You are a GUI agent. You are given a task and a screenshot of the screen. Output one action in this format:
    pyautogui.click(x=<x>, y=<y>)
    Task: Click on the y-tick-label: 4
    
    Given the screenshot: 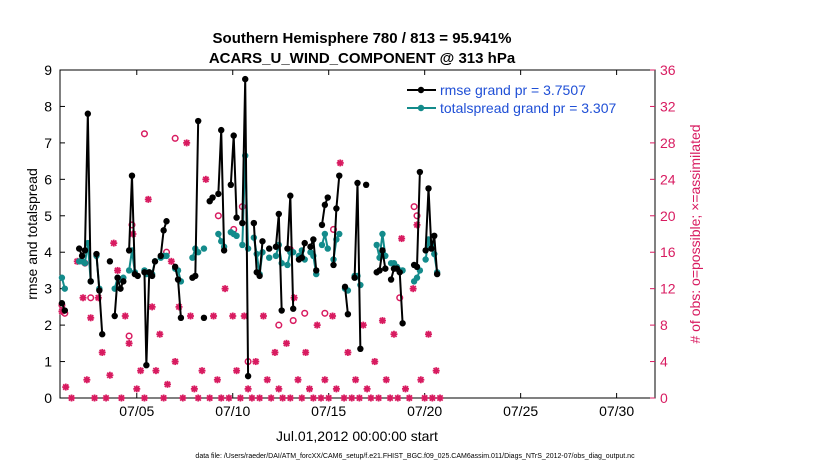 What is the action you would take?
    pyautogui.click(x=48, y=252)
    